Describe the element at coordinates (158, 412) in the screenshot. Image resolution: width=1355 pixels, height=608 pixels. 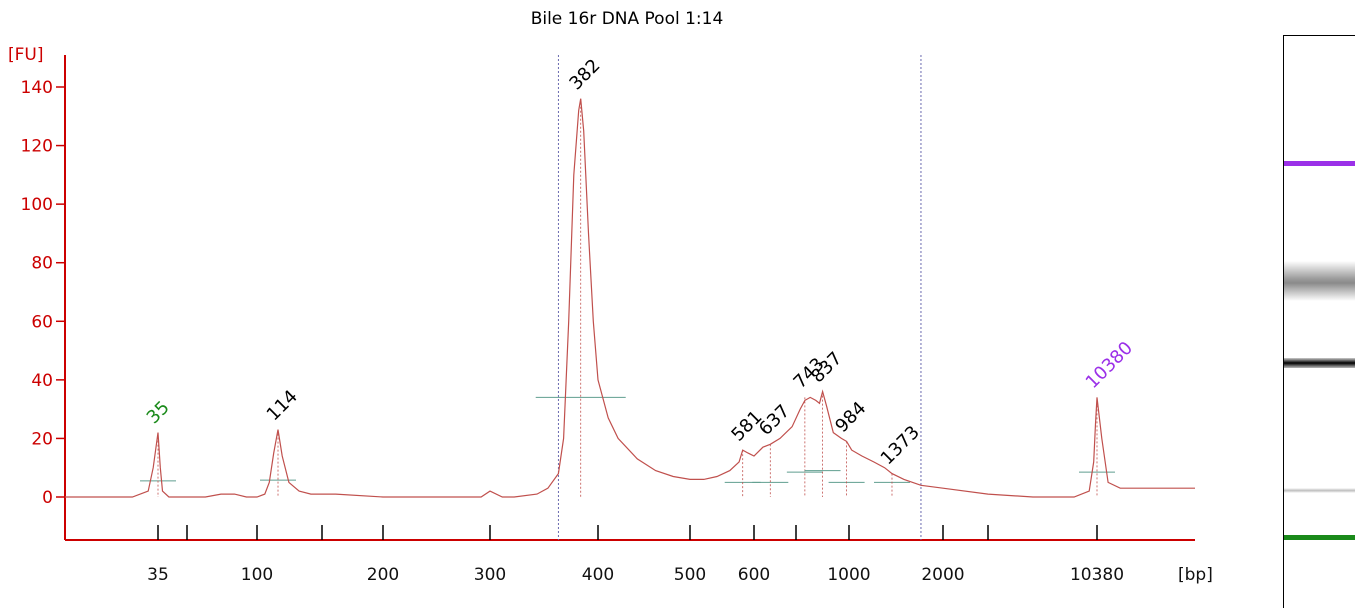
I see `peak-label: 35` at that location.